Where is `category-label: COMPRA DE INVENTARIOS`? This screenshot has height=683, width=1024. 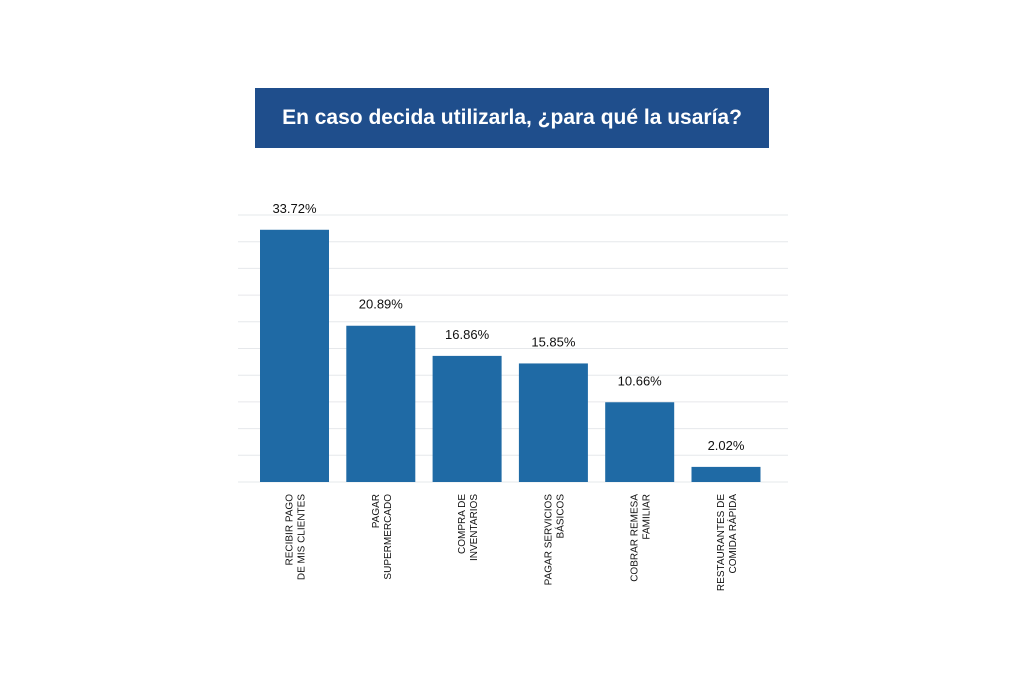
category-label: COMPRA DE INVENTARIOS is located at coordinates (468, 527).